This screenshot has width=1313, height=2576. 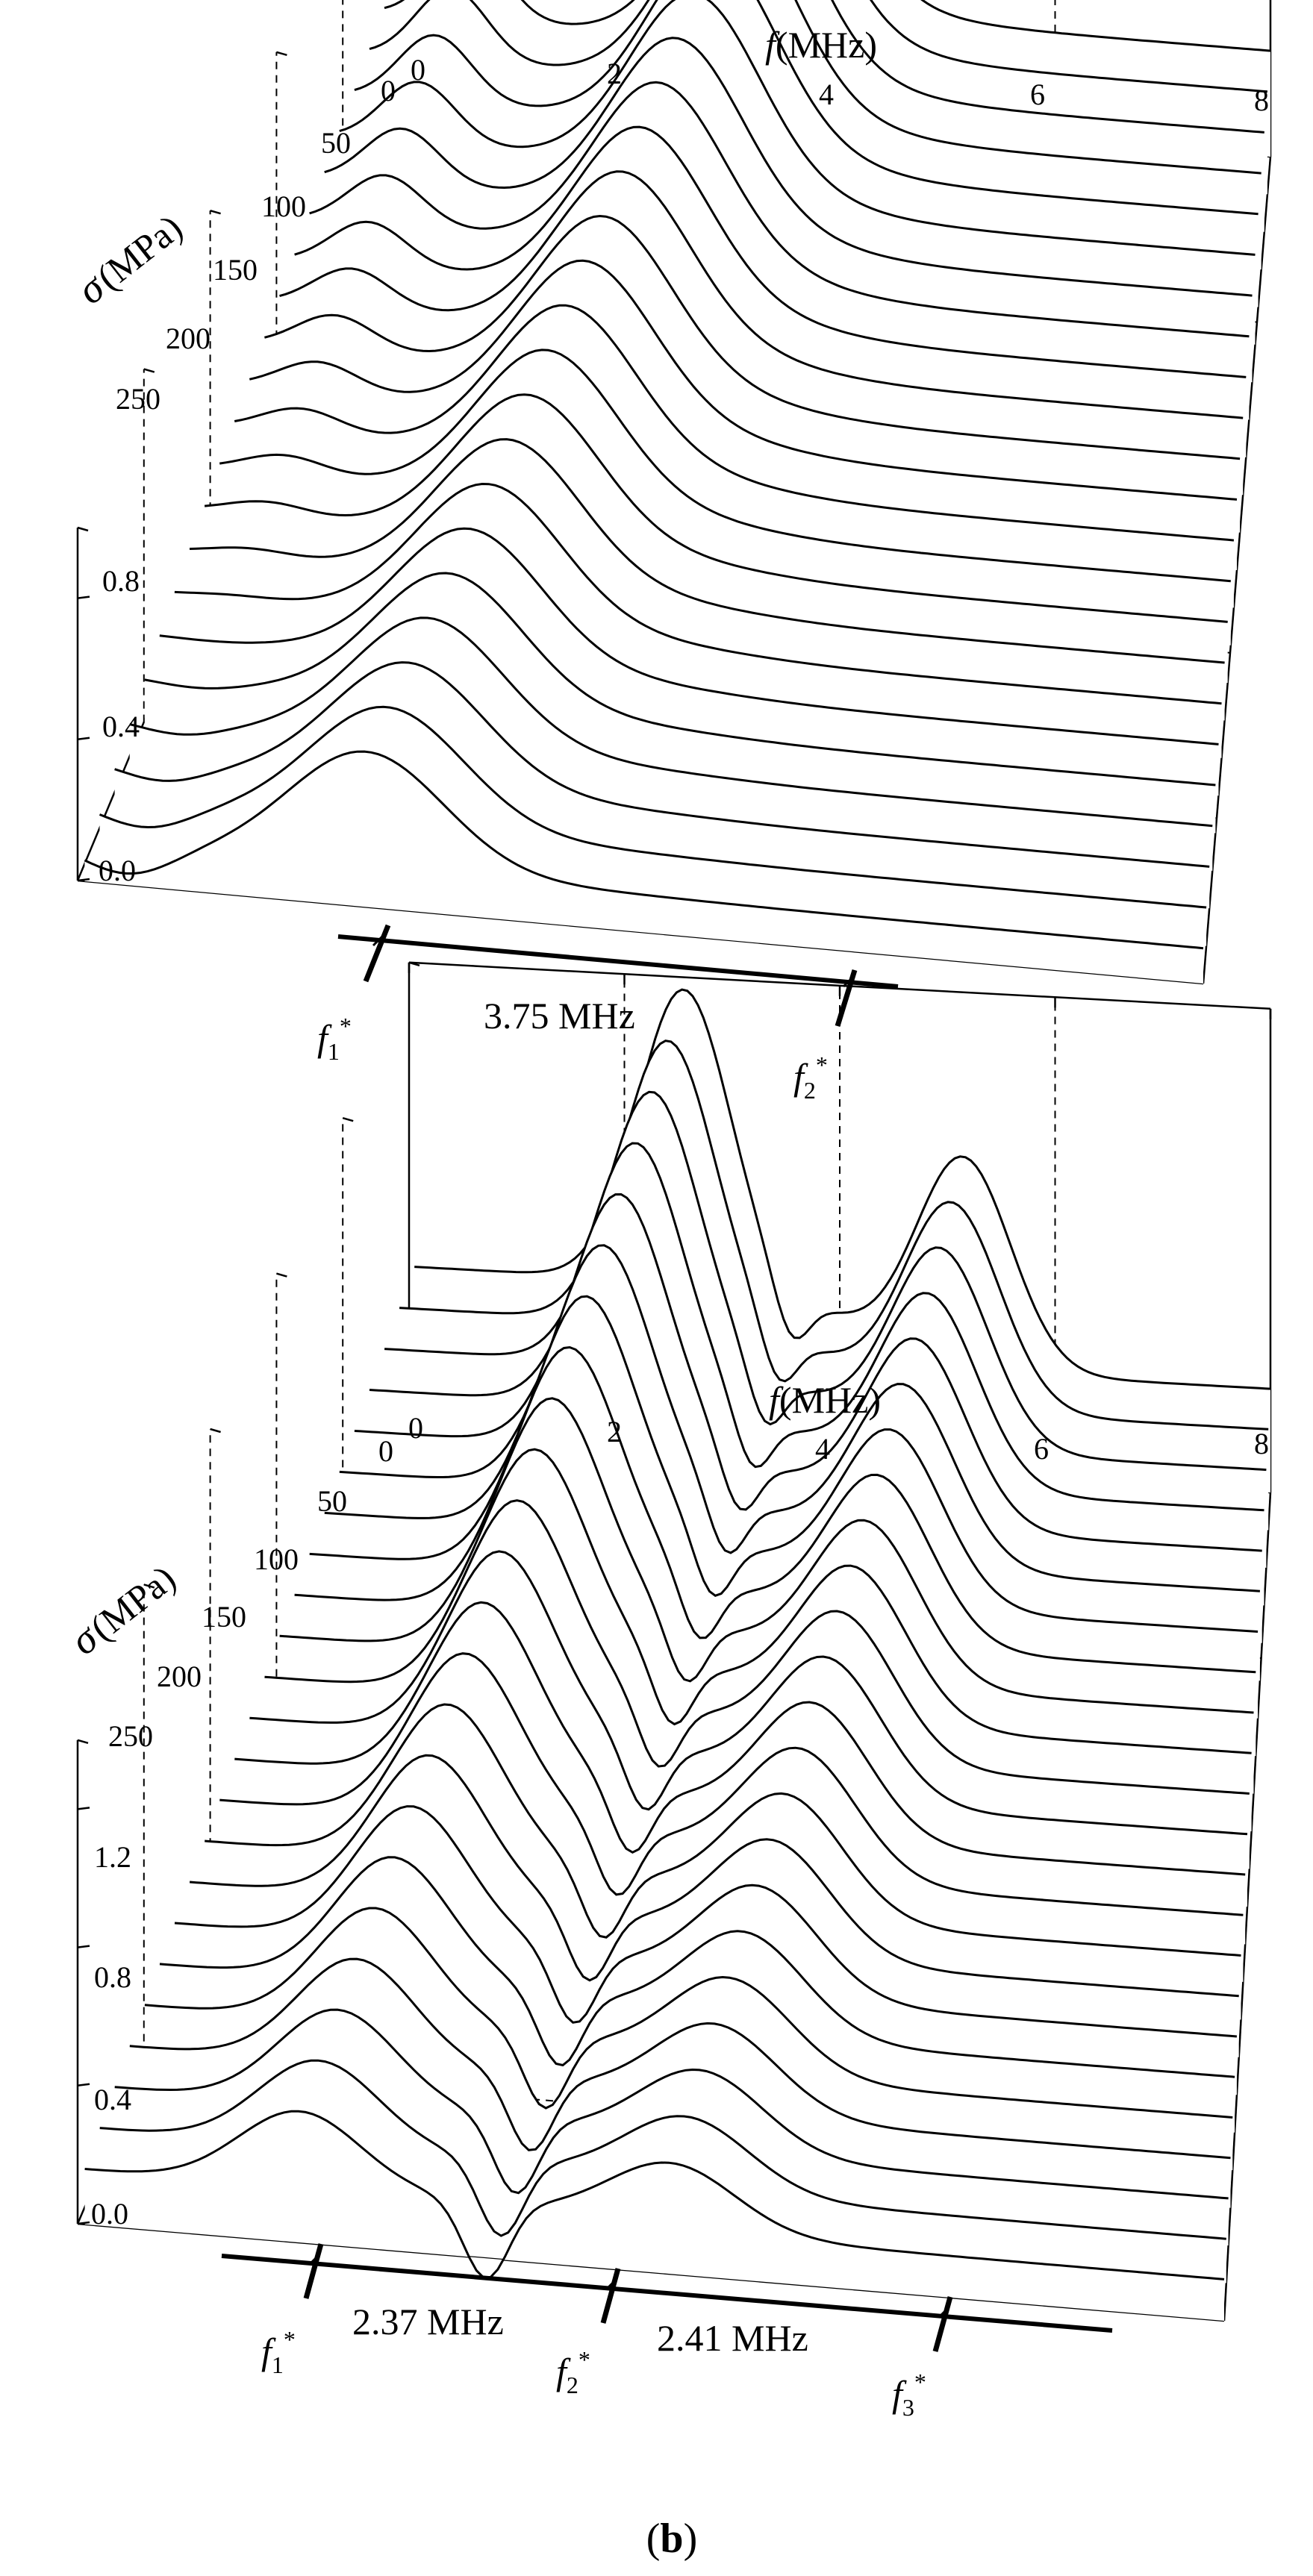 I want to click on panel-a-marker-label-f1: f1*, so click(x=334, y=1039).